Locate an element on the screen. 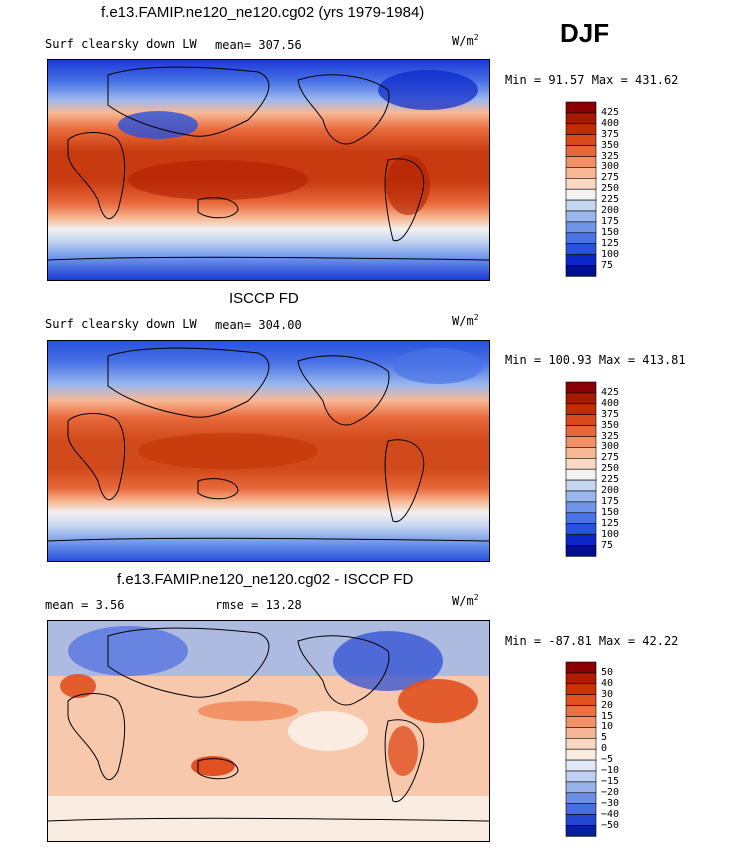 Image resolution: width=733 pixels, height=847 pixels. colorbar-tick-label: 375 is located at coordinates (610, 134).